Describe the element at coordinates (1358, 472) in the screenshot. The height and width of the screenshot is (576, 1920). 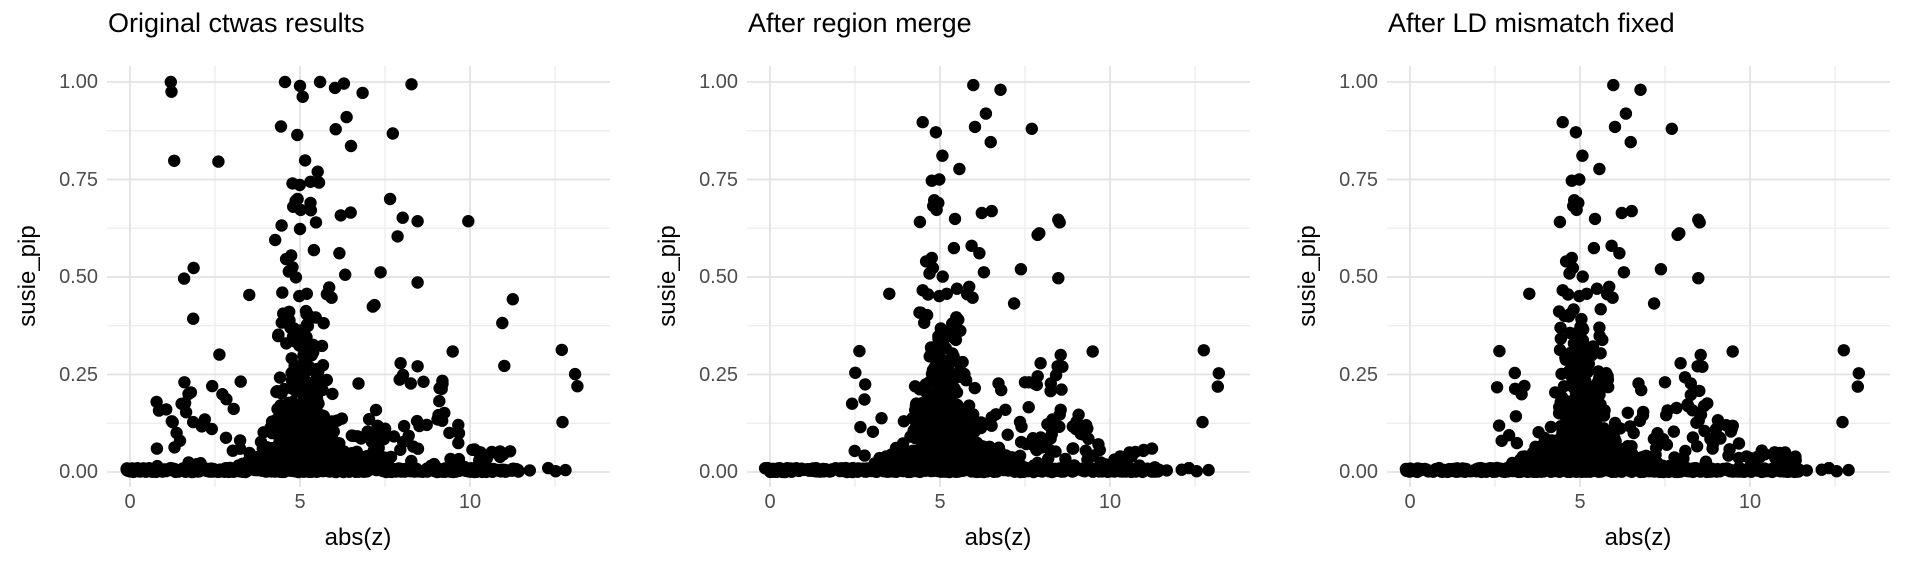
I see `y-tick-label: 0.00` at that location.